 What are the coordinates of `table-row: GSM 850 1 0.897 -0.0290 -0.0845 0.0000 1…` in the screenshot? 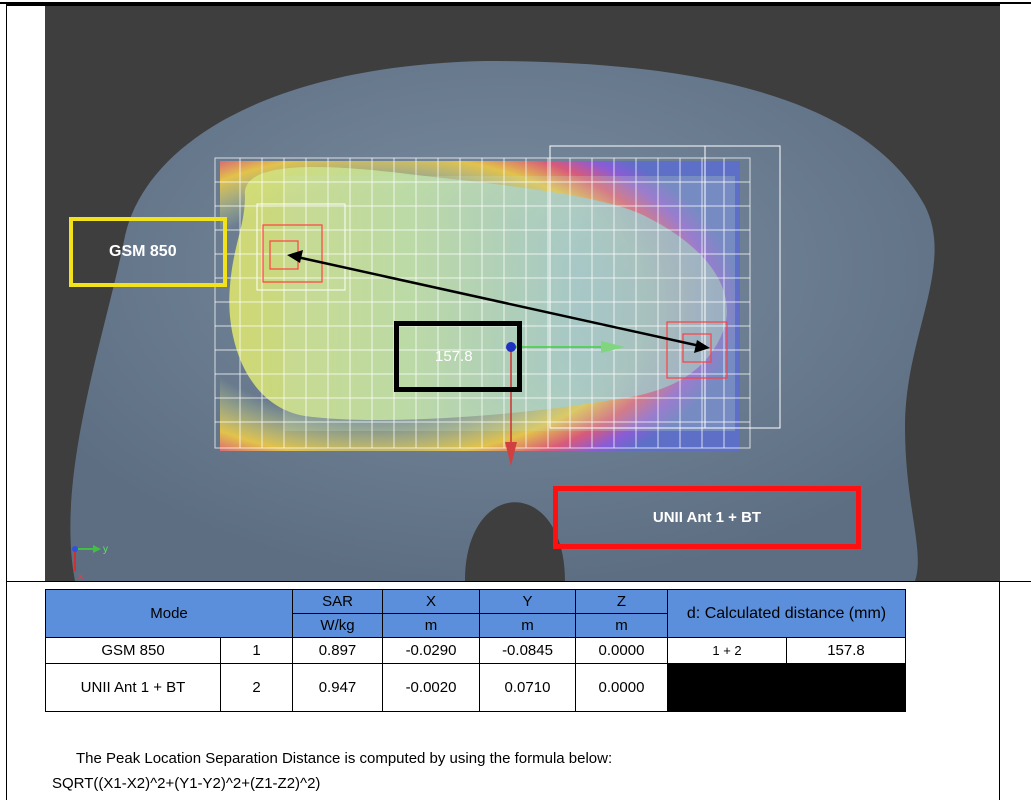 It's located at (475, 650).